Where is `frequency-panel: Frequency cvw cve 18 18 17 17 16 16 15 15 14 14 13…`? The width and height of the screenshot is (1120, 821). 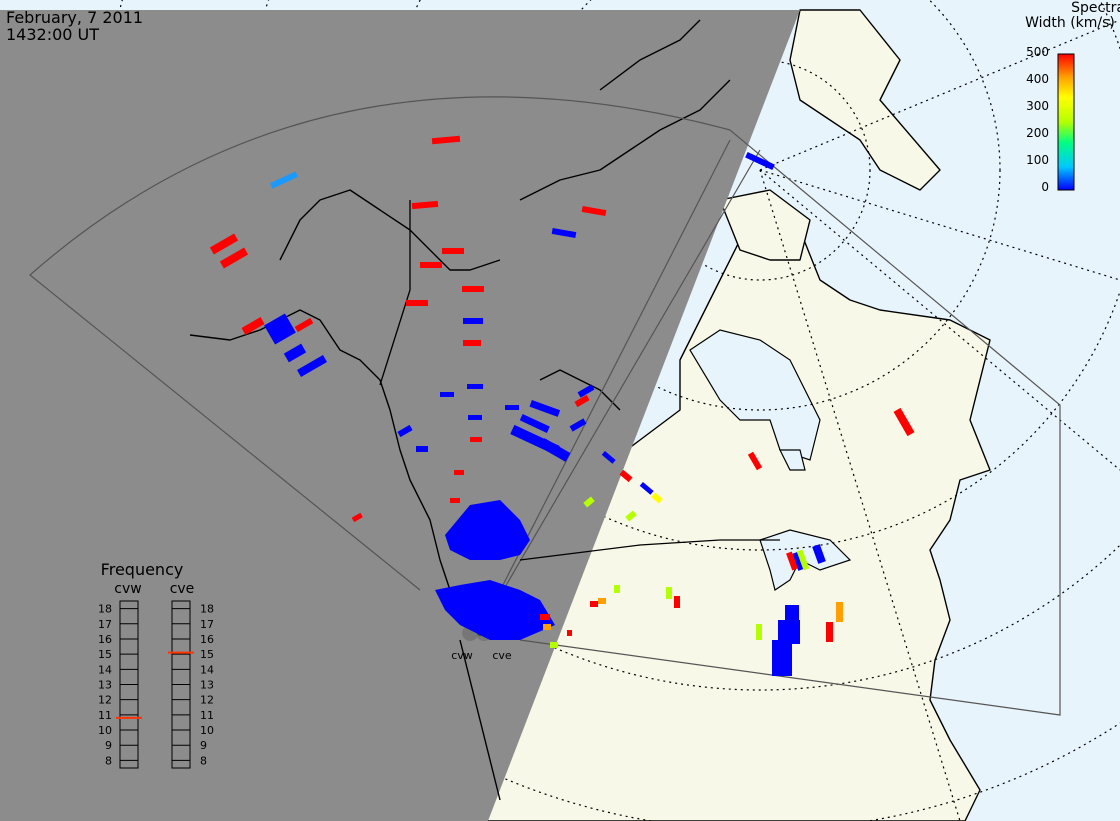 frequency-panel: Frequency cvw cve 18 18 17 17 16 16 15 15 14 14 13… is located at coordinates (156, 664).